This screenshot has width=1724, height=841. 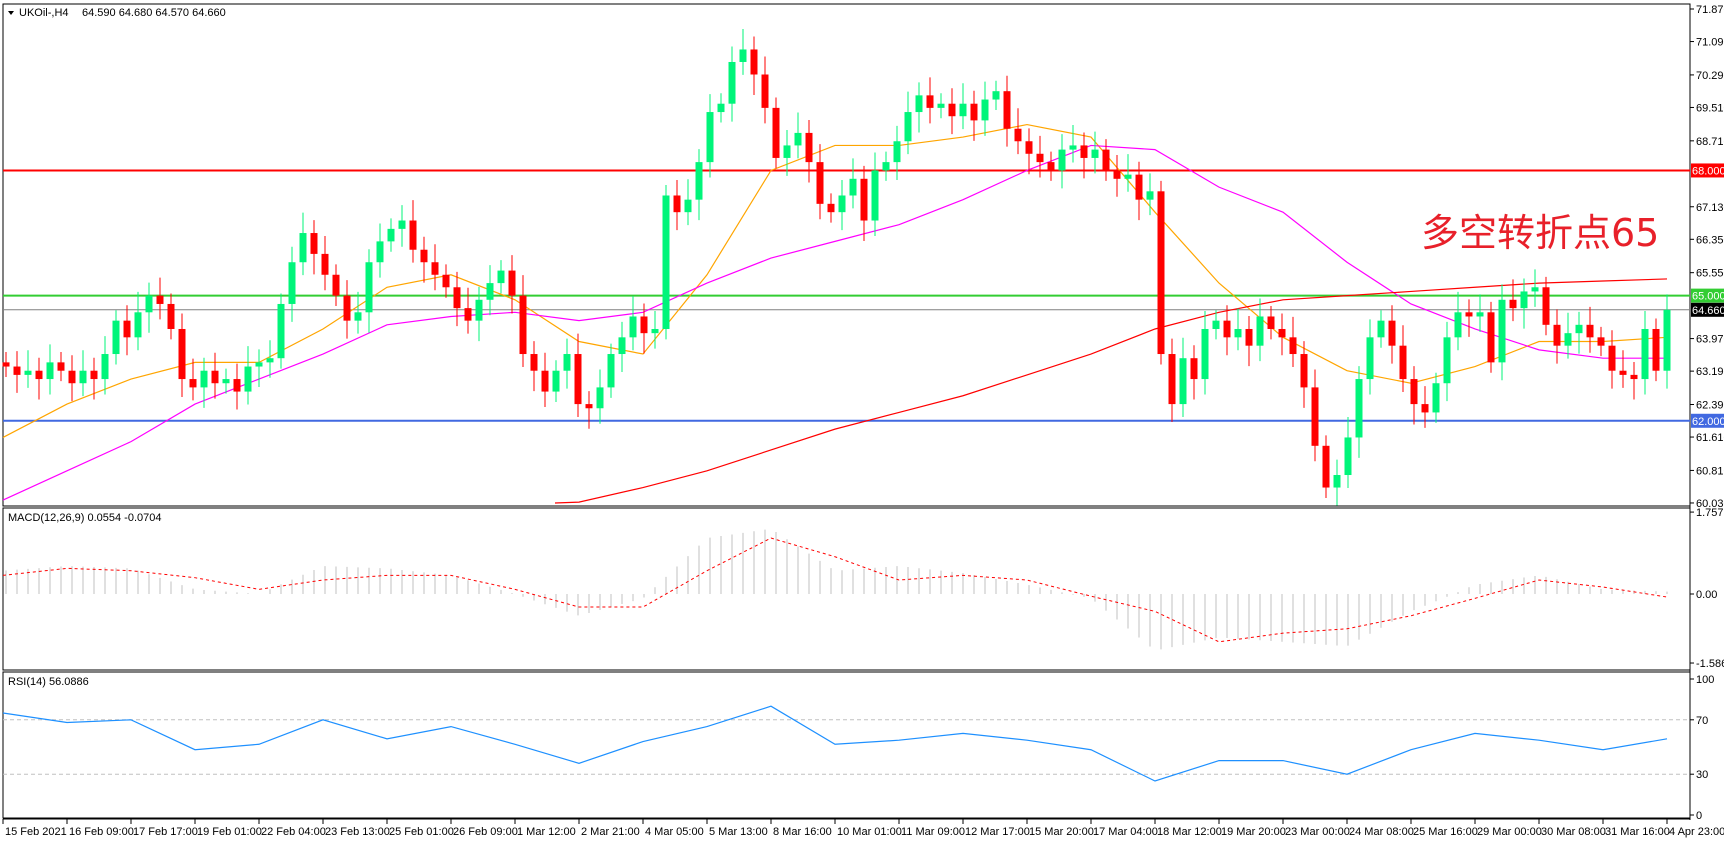 What do you see at coordinates (674, 832) in the screenshot?
I see `time-tick-label: 4 Mar 05:00` at bounding box center [674, 832].